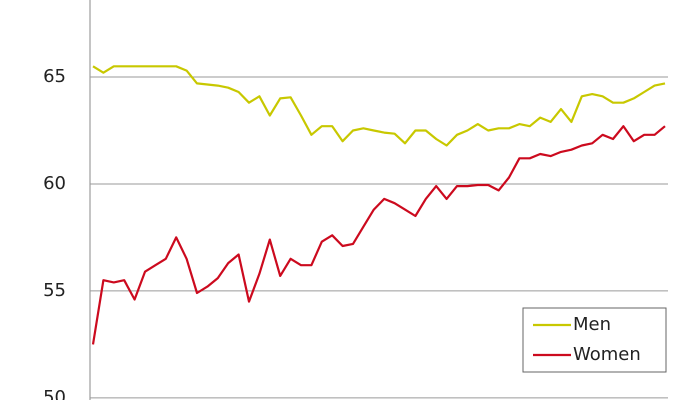 The height and width of the screenshot is (400, 700). Describe the element at coordinates (592, 324) in the screenshot. I see `legend-label: Men` at that location.